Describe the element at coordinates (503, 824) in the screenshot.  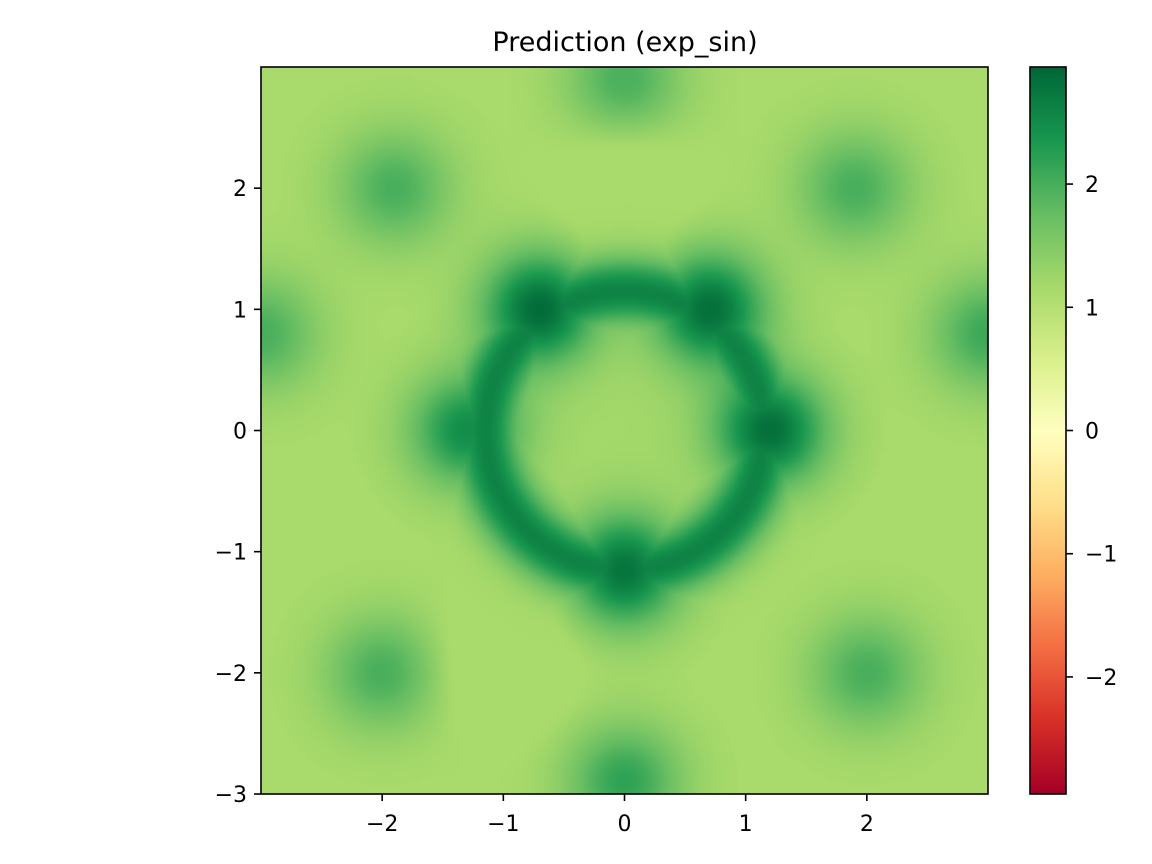
I see `x-tick-label: −1` at that location.